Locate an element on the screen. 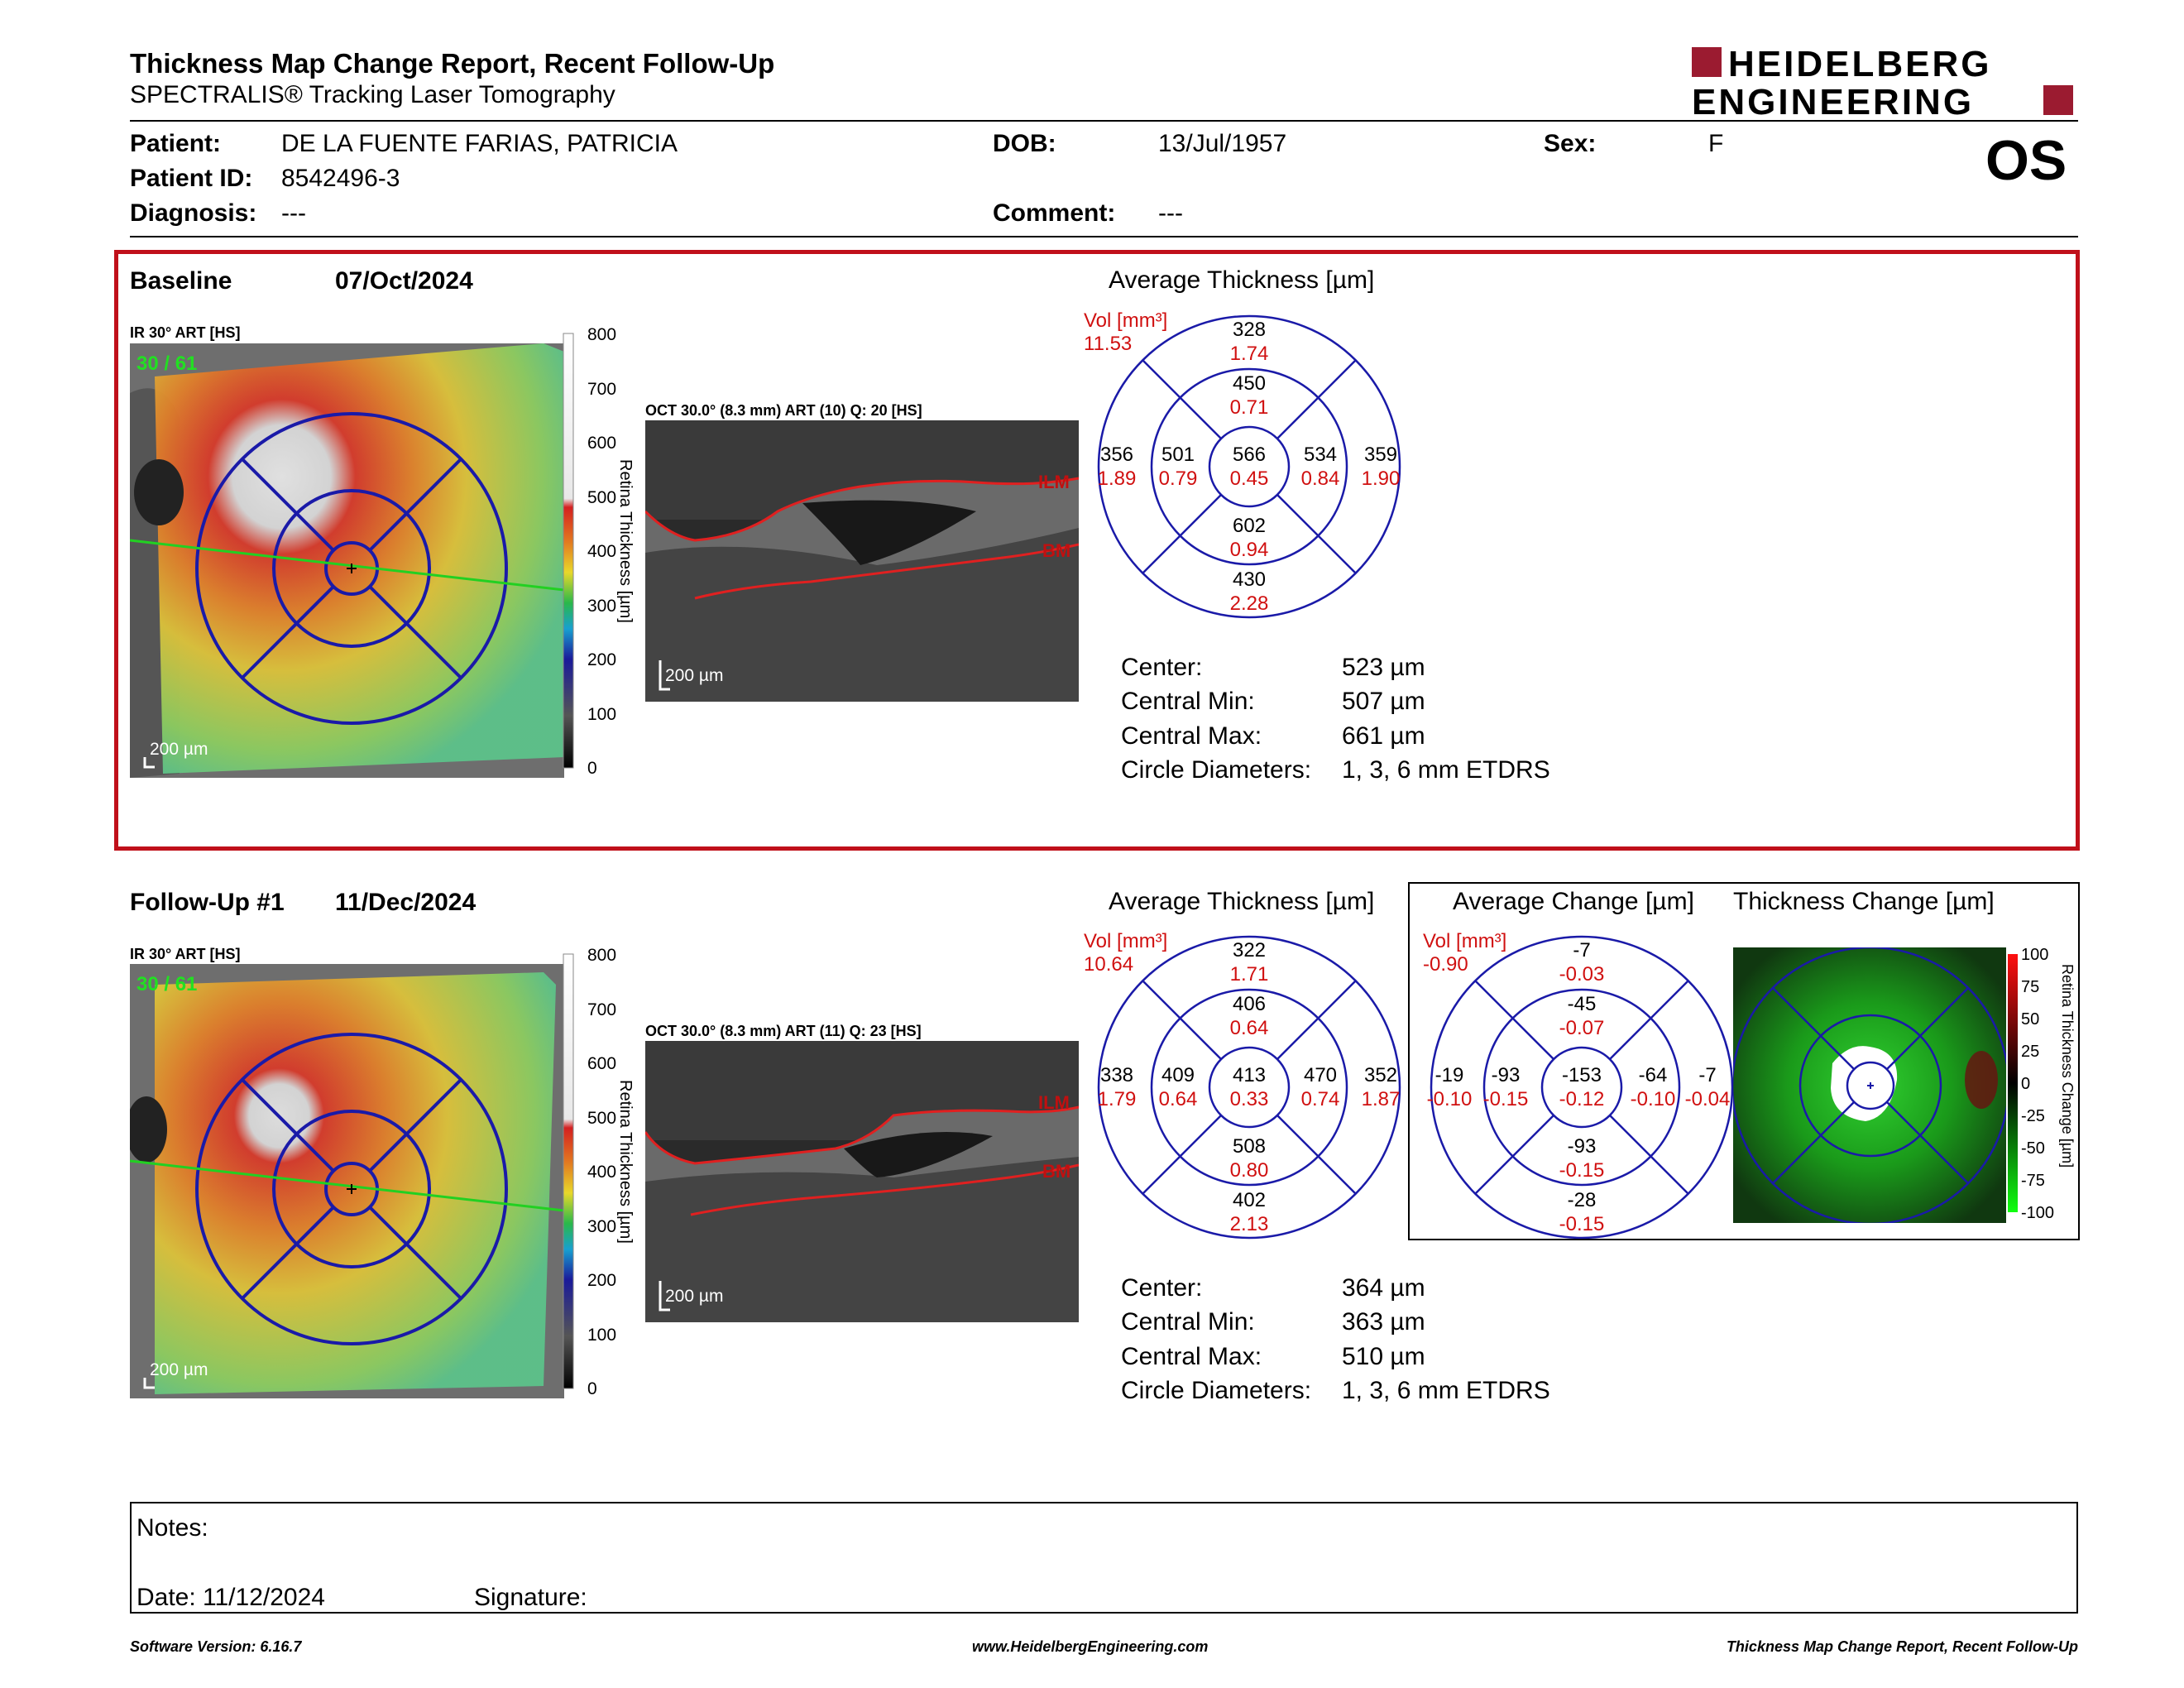 The width and height of the screenshot is (2184, 1688). baseline-cbar-tick-500: 500 is located at coordinates (601, 497).